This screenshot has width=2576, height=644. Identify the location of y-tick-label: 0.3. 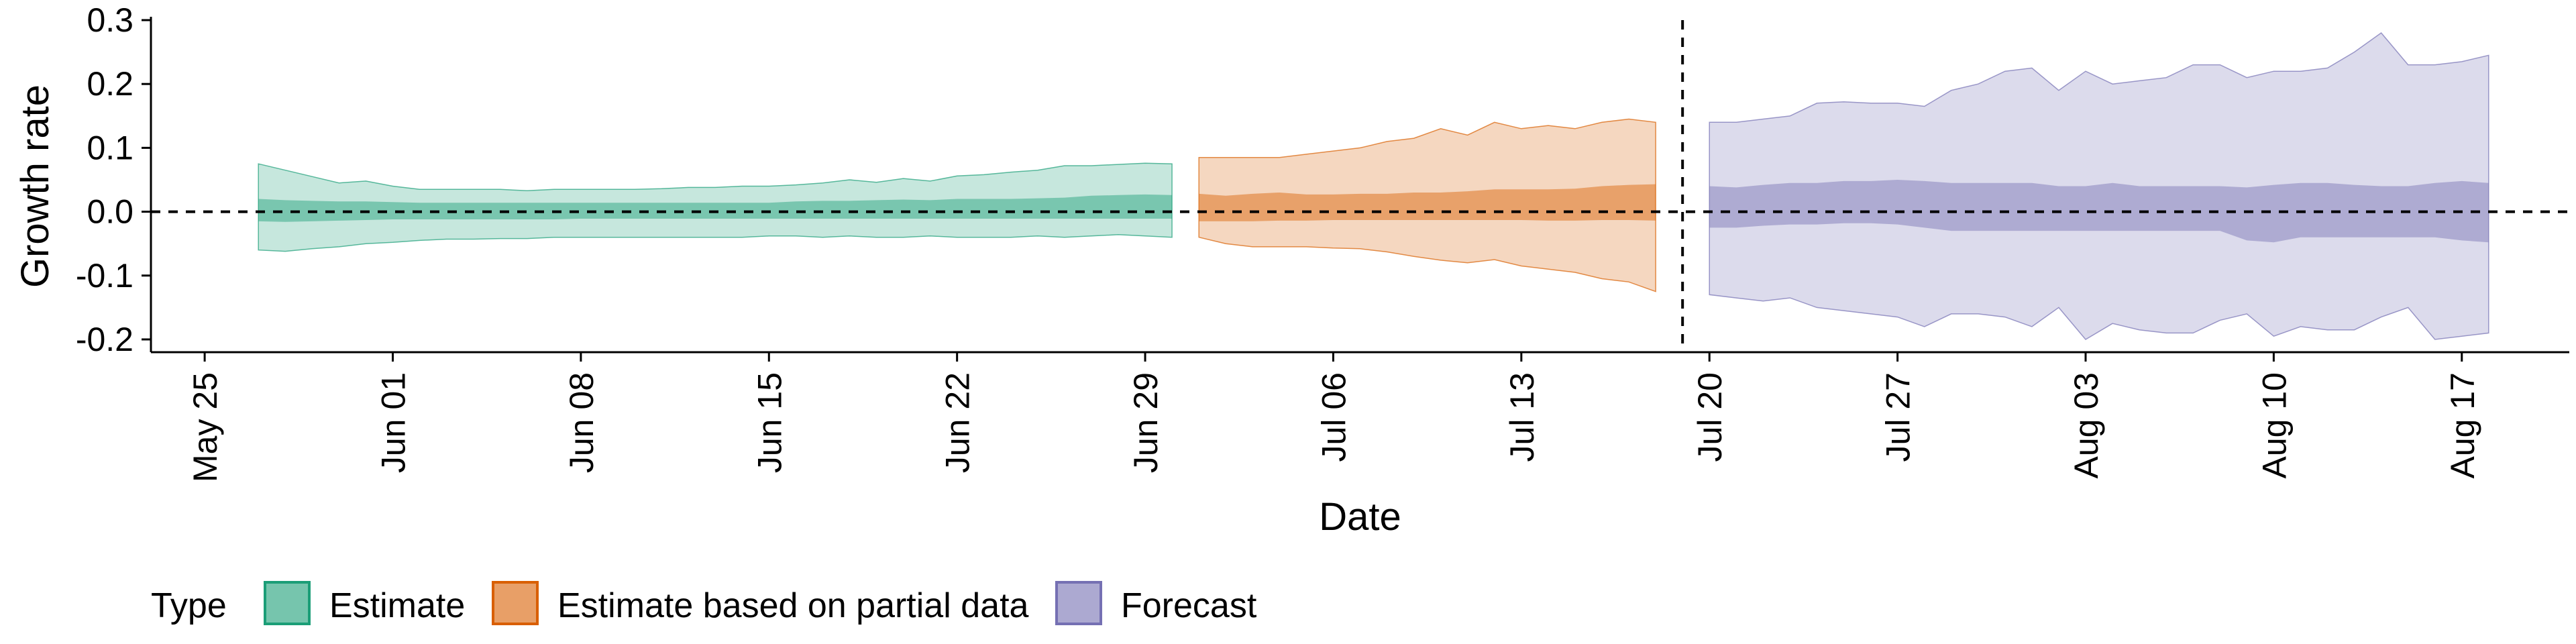
(110, 20).